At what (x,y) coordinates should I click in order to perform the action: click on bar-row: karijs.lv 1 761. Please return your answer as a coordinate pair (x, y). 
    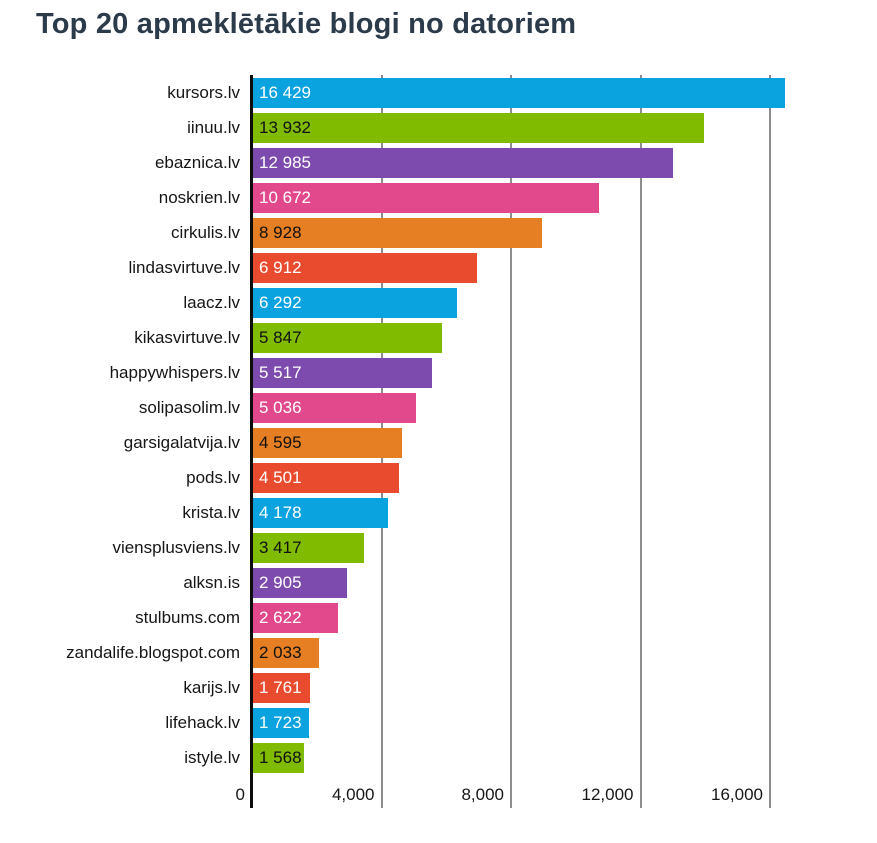
    Looking at the image, I should click on (438, 690).